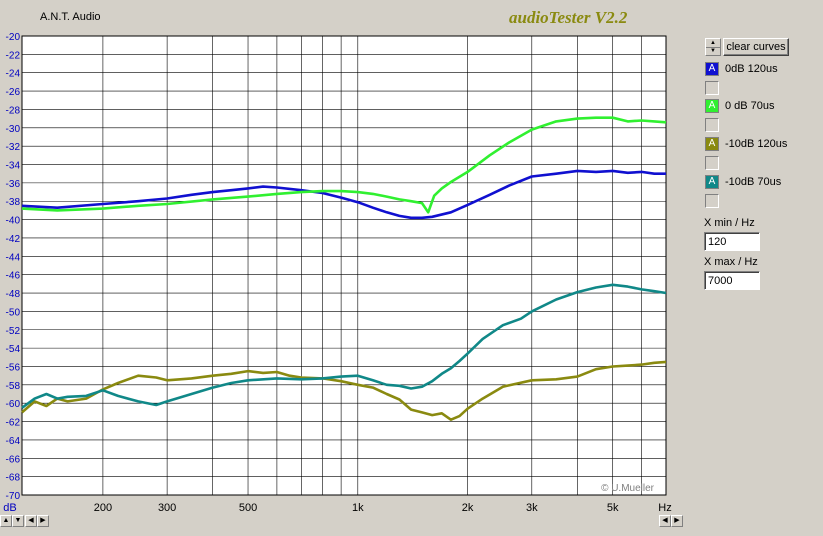 Image resolution: width=823 pixels, height=536 pixels. I want to click on x-scroll-right-button: ▶, so click(43, 521).